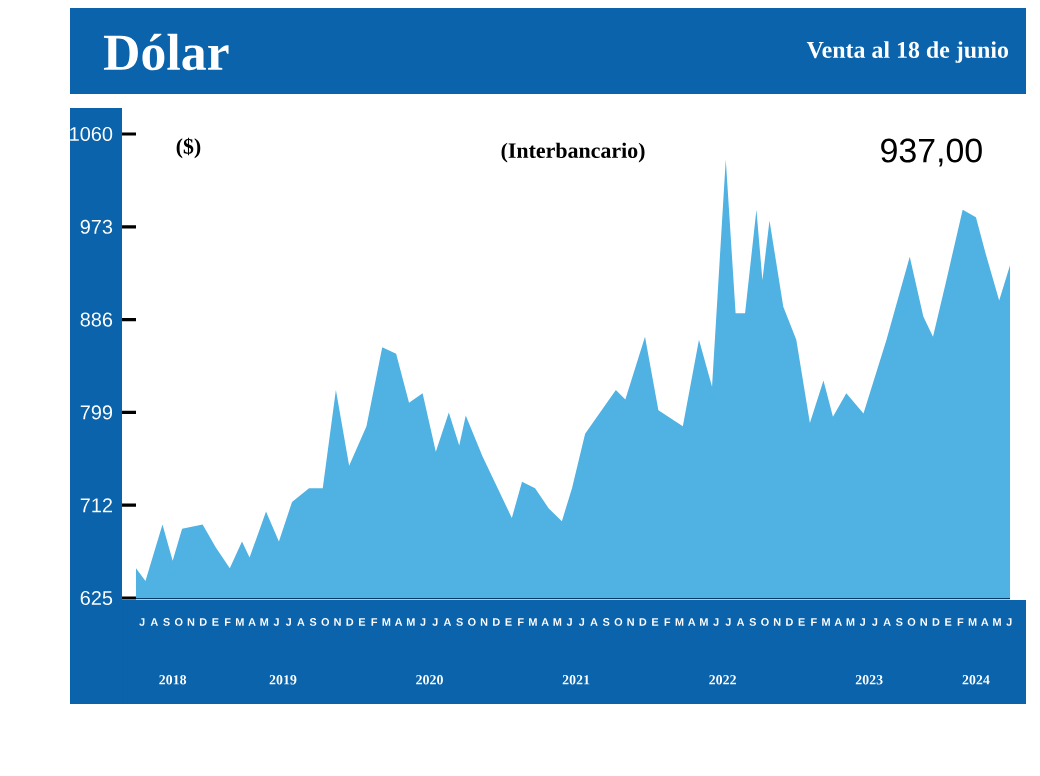  Describe the element at coordinates (96, 598) in the screenshot. I see `y-tick-label: 625` at that location.